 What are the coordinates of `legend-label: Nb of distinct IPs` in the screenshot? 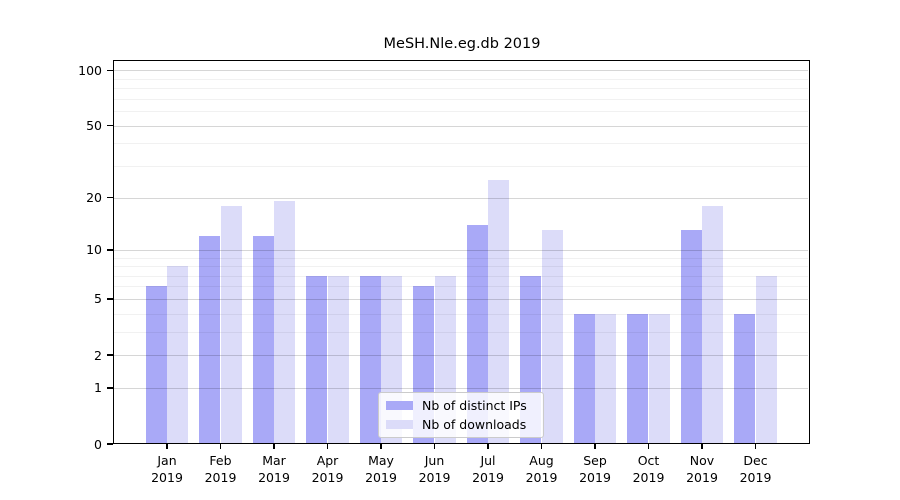 It's located at (474, 405).